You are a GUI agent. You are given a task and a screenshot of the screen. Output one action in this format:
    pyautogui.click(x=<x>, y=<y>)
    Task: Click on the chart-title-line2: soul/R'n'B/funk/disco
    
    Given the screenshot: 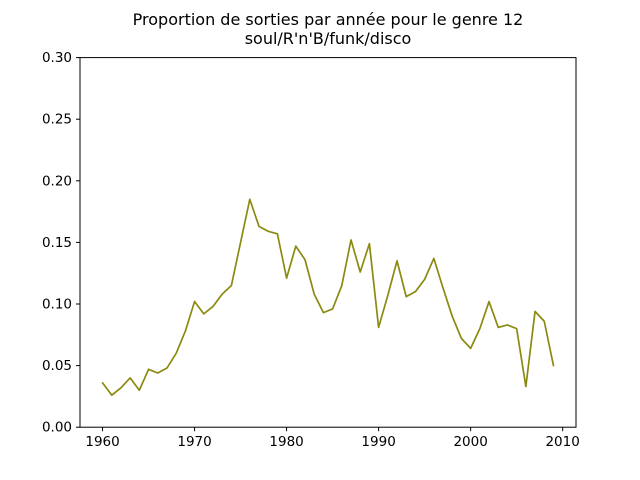 What is the action you would take?
    pyautogui.click(x=328, y=38)
    